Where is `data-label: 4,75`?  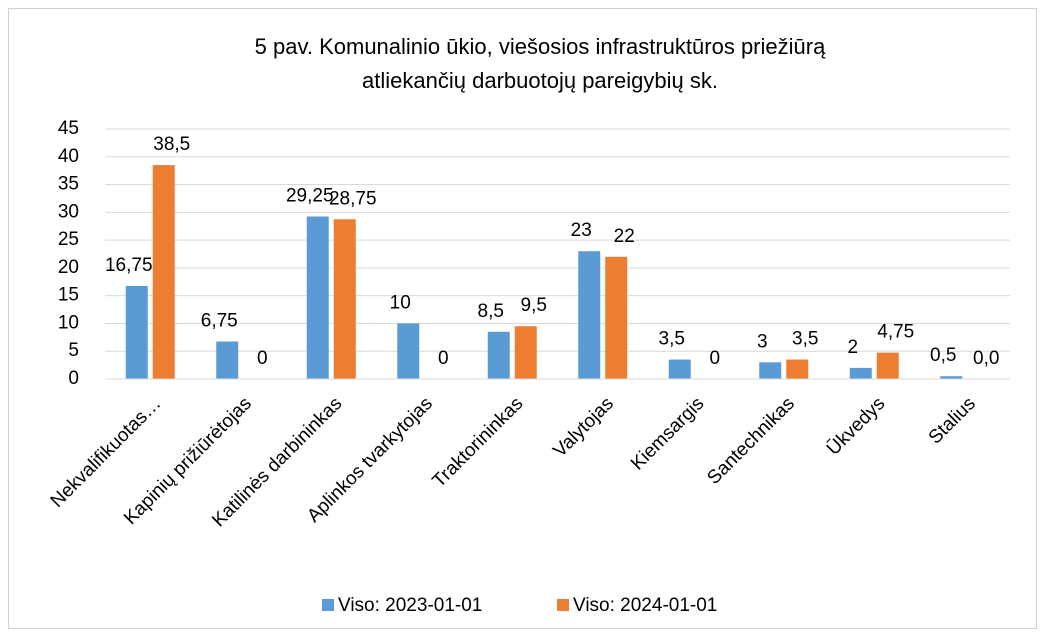
data-label: 4,75 is located at coordinates (895, 332).